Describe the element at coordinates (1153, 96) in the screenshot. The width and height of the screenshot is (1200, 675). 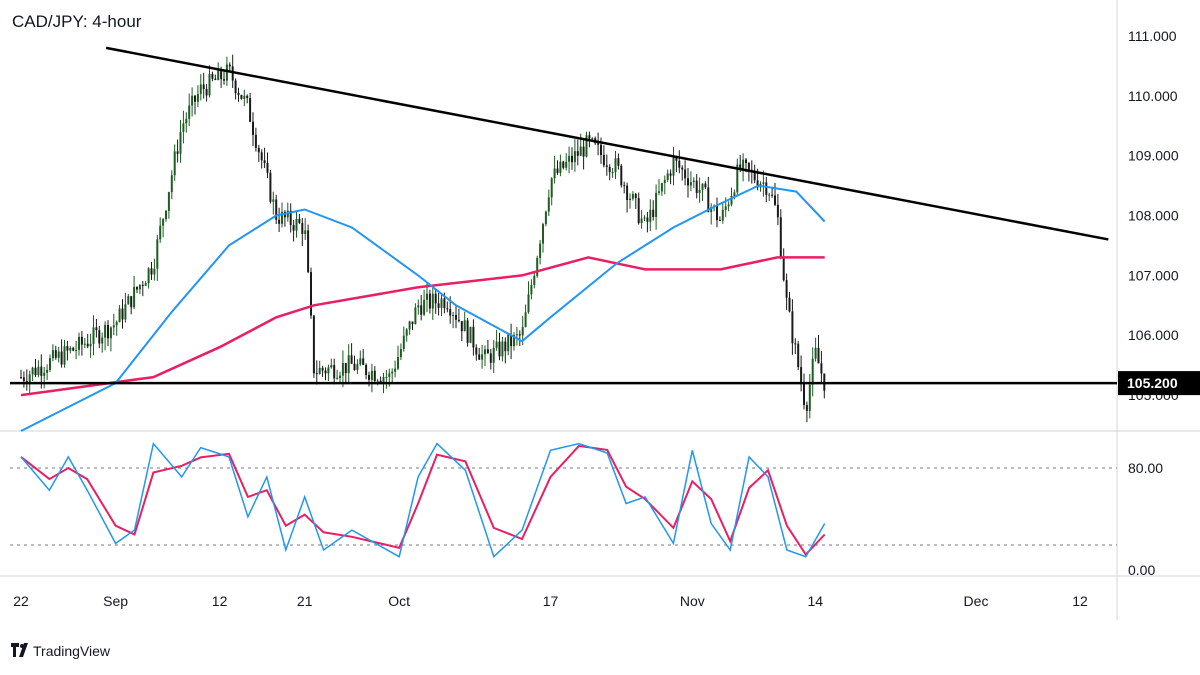
I see `price-tick-label: 110.000` at that location.